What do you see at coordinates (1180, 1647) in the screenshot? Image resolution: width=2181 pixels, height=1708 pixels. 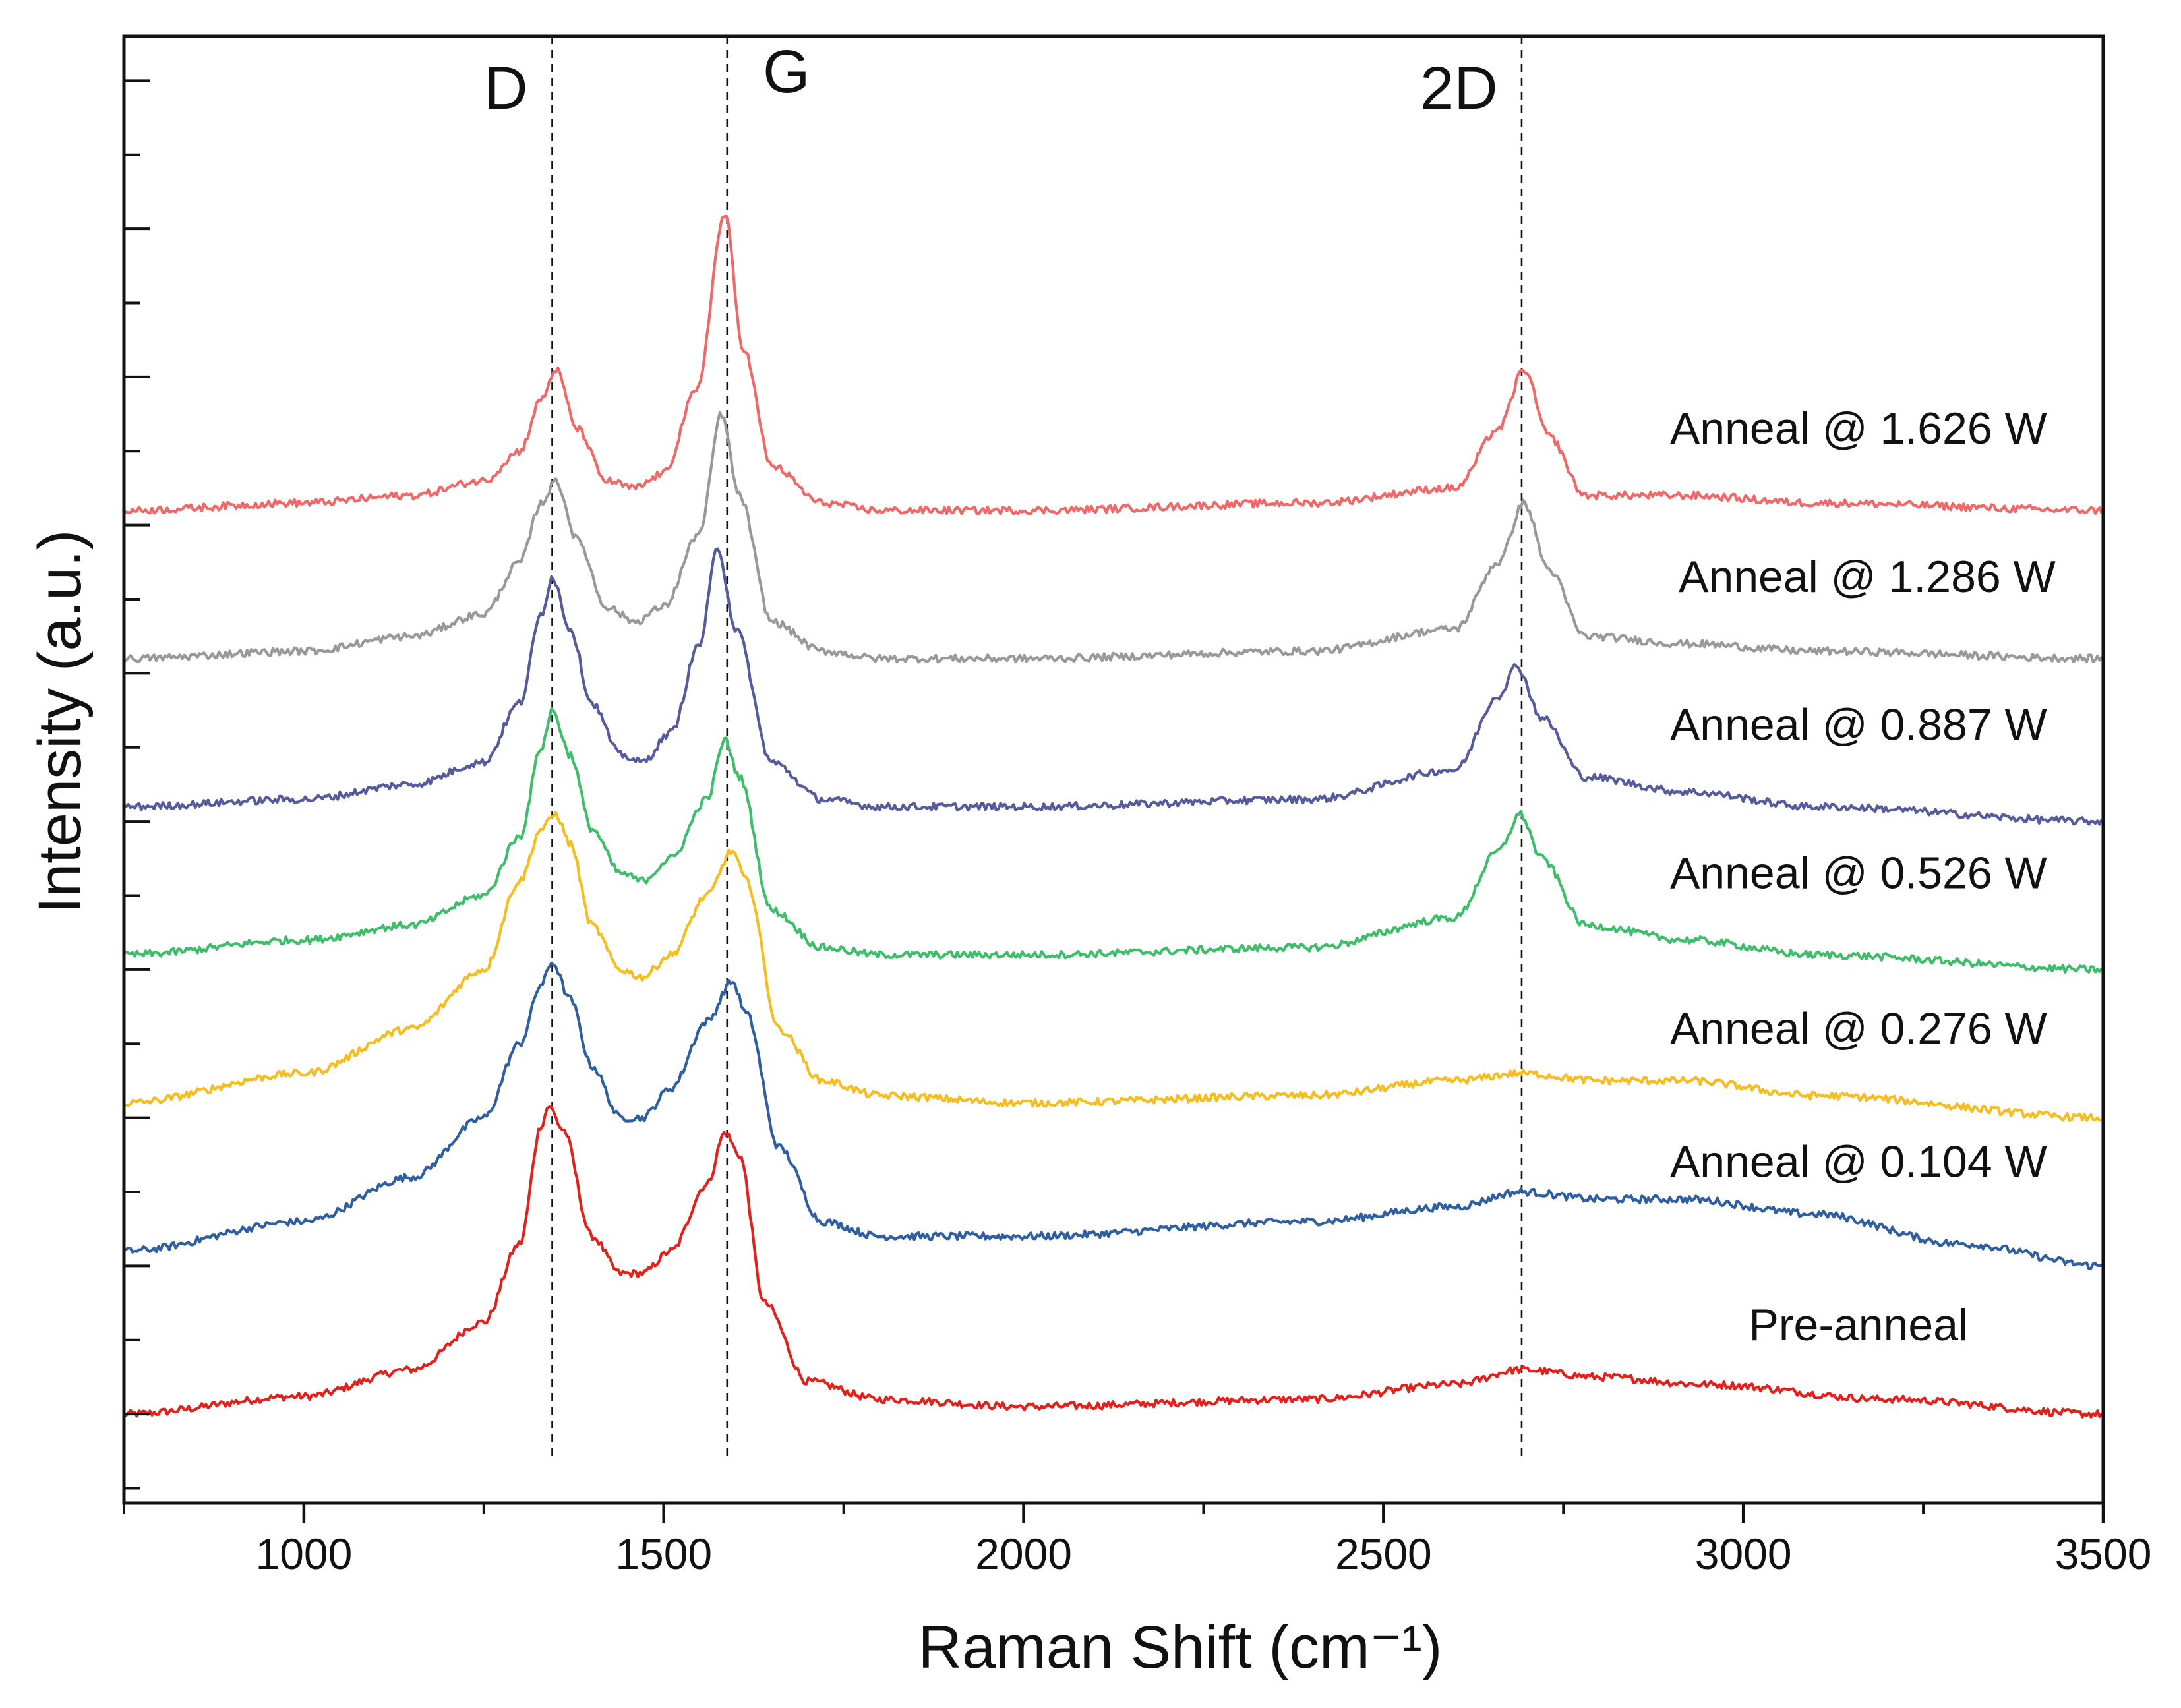 I see `x-axis-title: Raman Shift (cm⁻¹)` at bounding box center [1180, 1647].